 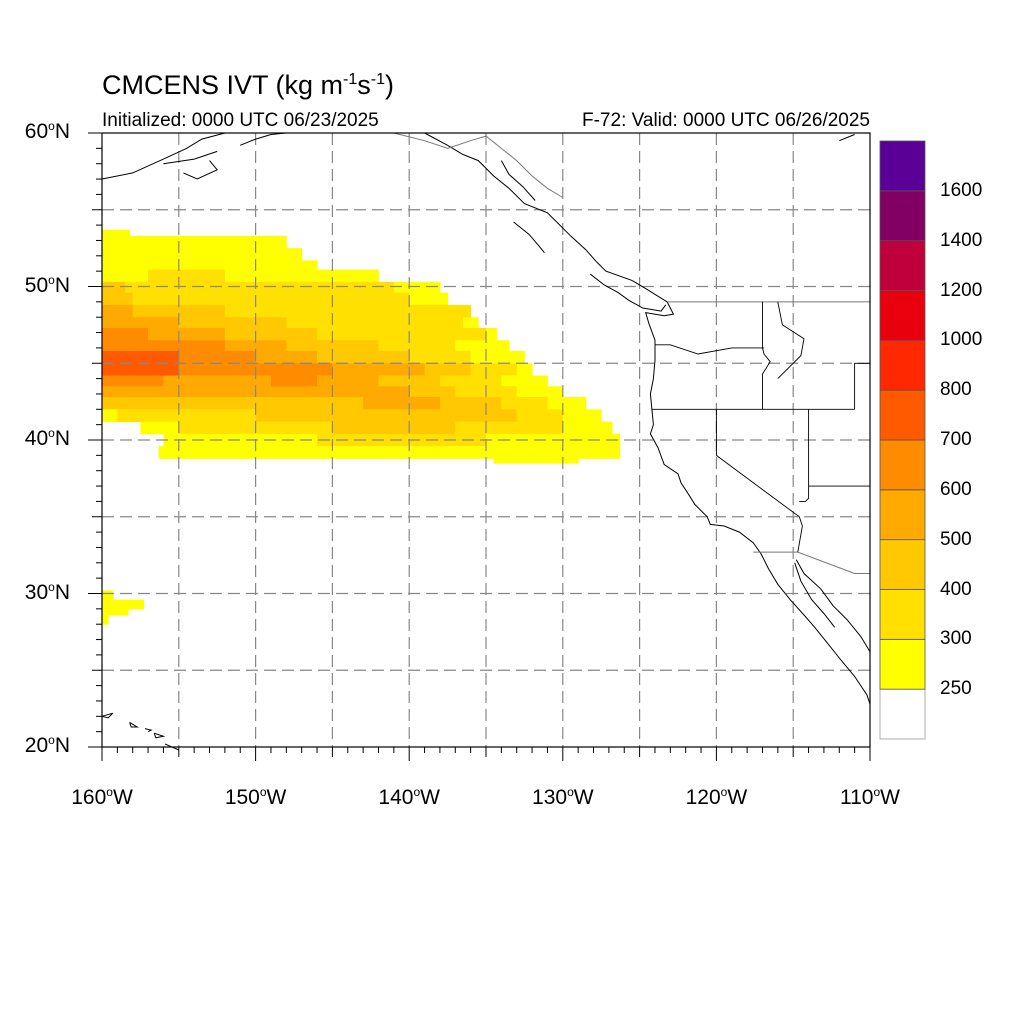 I want to click on colorbar-label: 250, so click(x=956, y=689).